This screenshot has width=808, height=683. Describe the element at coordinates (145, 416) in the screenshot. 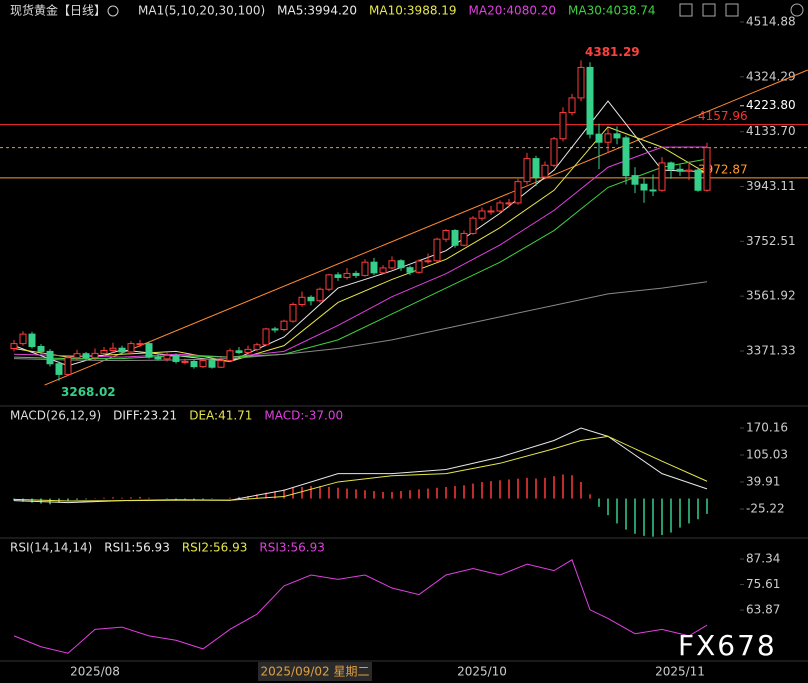

I see `indicator-label: DIFF:23.21` at that location.